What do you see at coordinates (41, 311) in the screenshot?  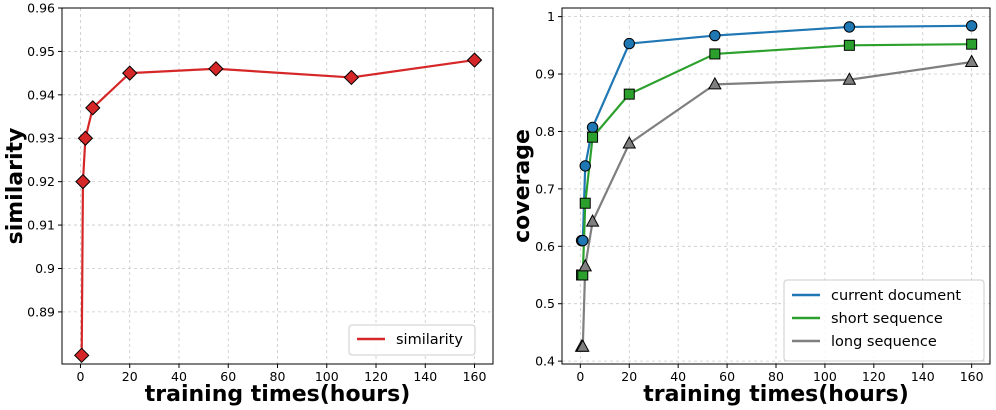 I see `y-tick-label: 0.89` at bounding box center [41, 311].